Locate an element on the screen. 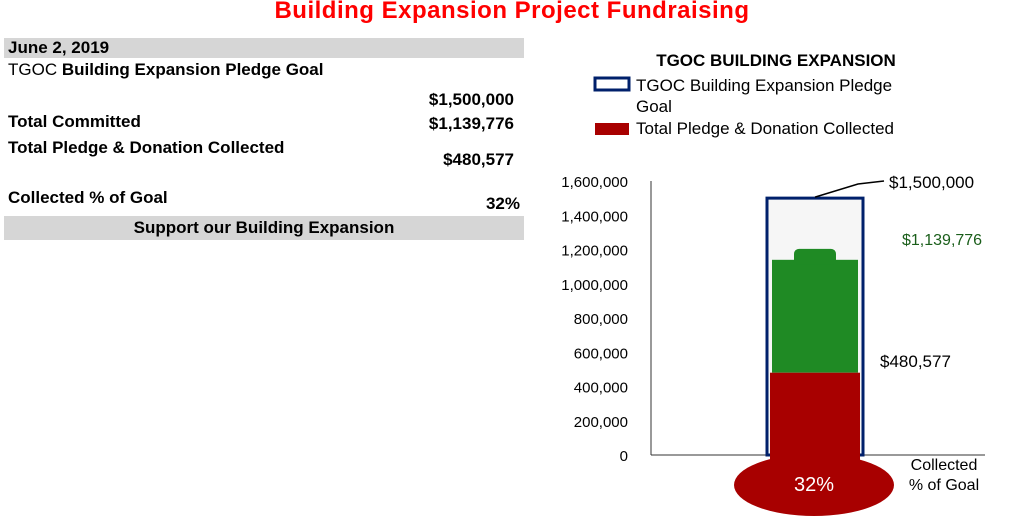  legend-swatch-goal is located at coordinates (612, 84).